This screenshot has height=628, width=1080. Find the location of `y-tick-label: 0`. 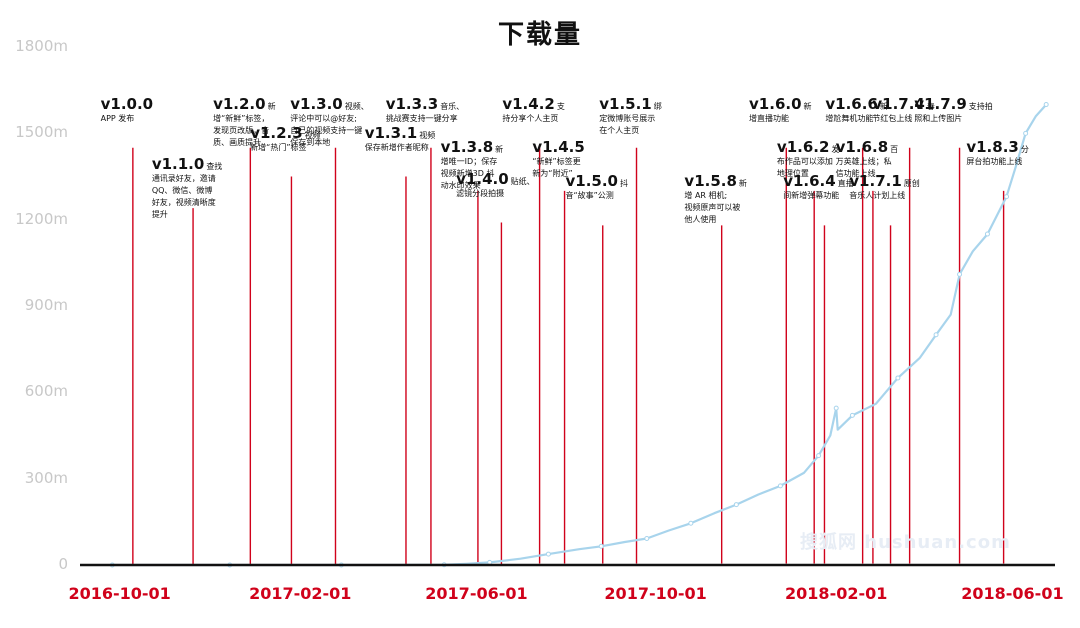

y-tick-label: 0 is located at coordinates (63, 564).